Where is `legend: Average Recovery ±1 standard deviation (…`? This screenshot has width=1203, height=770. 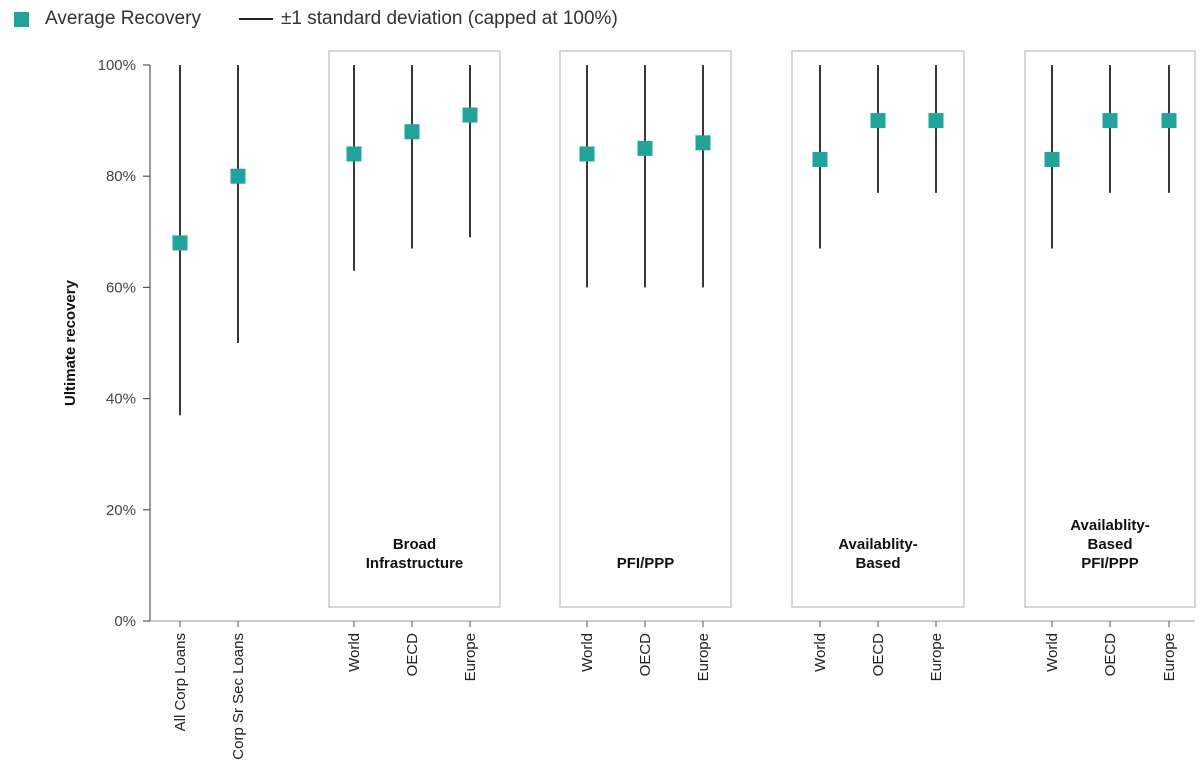
legend: Average Recovery ±1 standard deviation (… is located at coordinates (316, 19).